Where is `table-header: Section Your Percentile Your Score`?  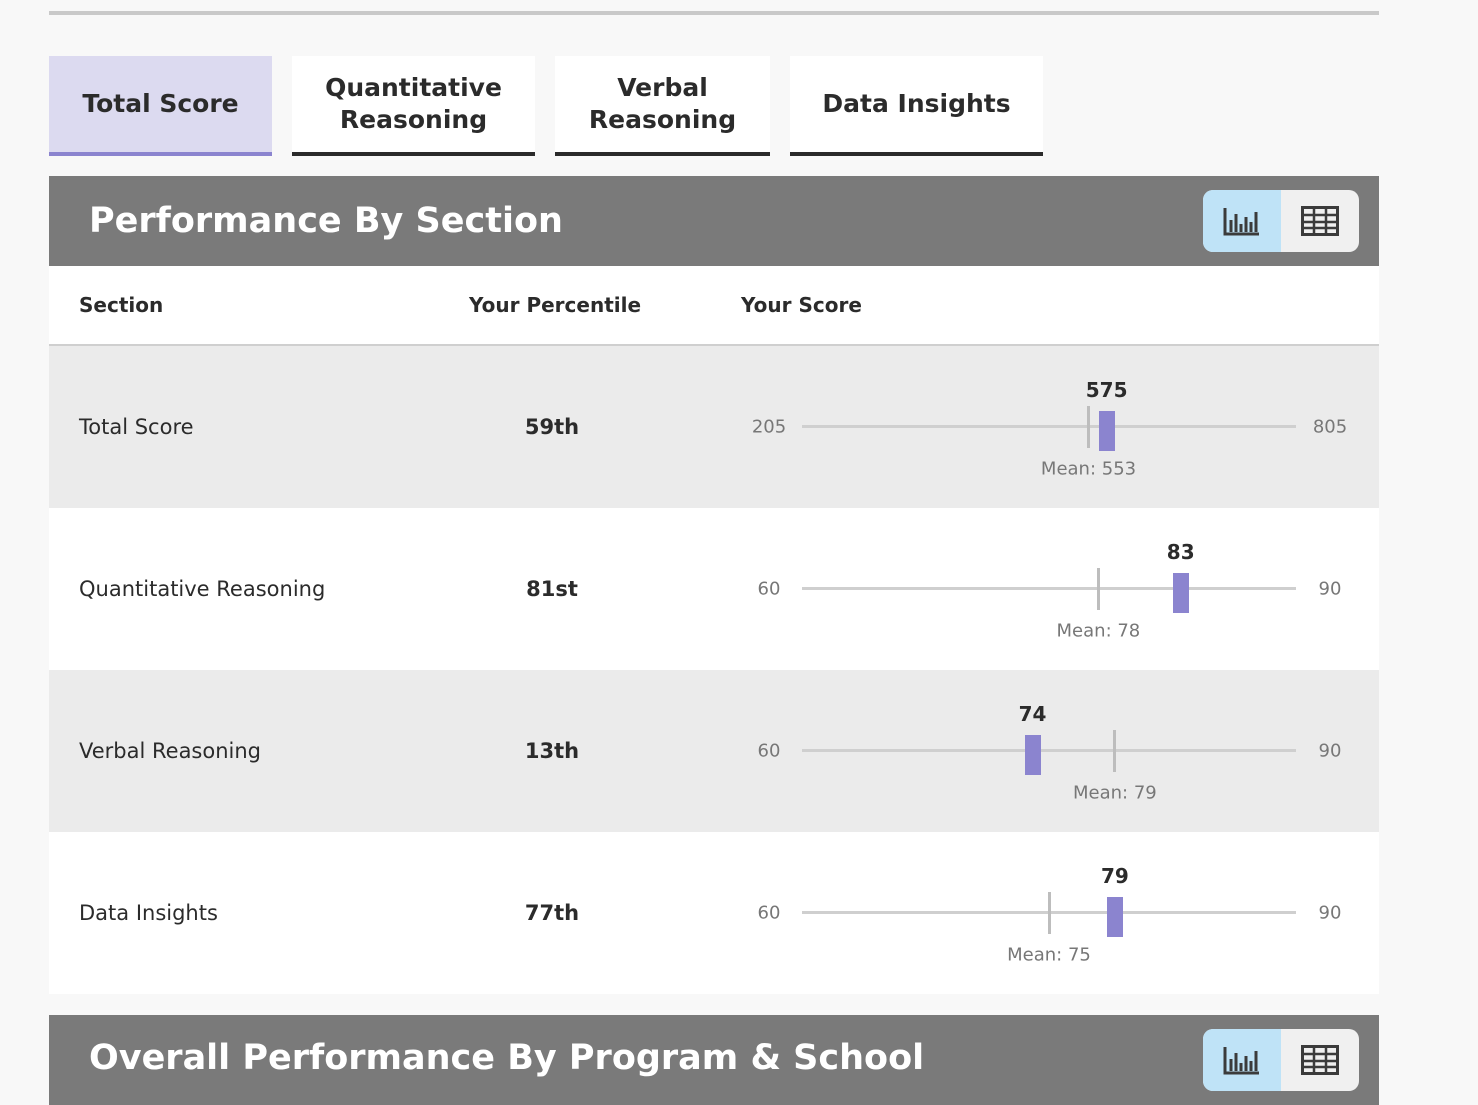 table-header: Section Your Percentile Your Score is located at coordinates (714, 306).